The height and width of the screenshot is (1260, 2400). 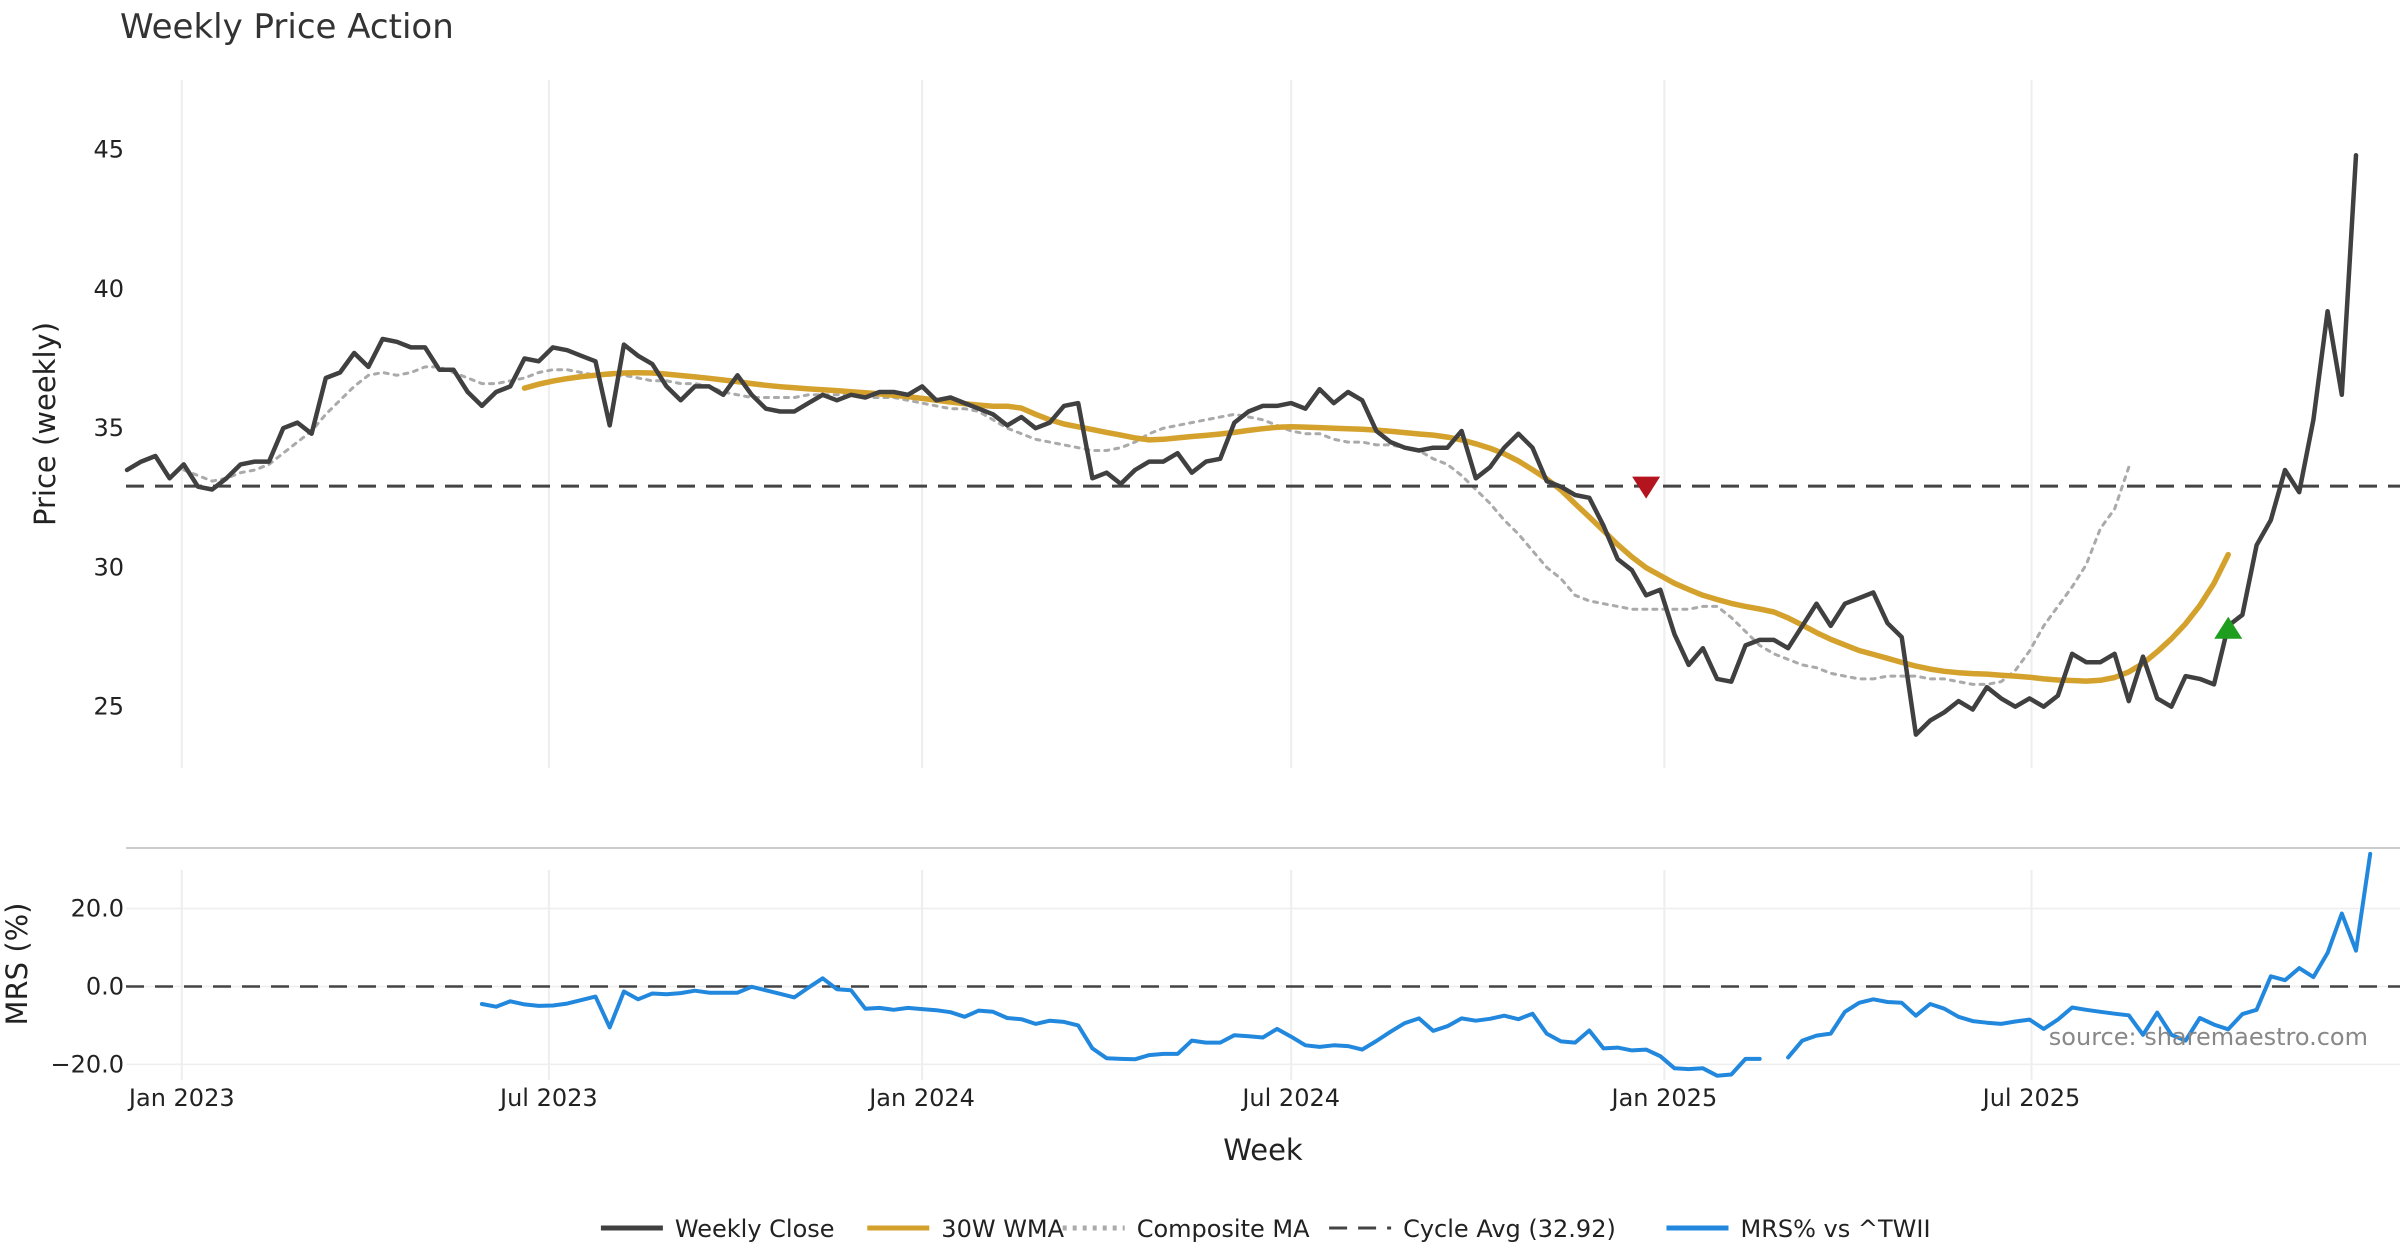 I want to click on mrs-y-axis-label: MRS (%), so click(x=17, y=964).